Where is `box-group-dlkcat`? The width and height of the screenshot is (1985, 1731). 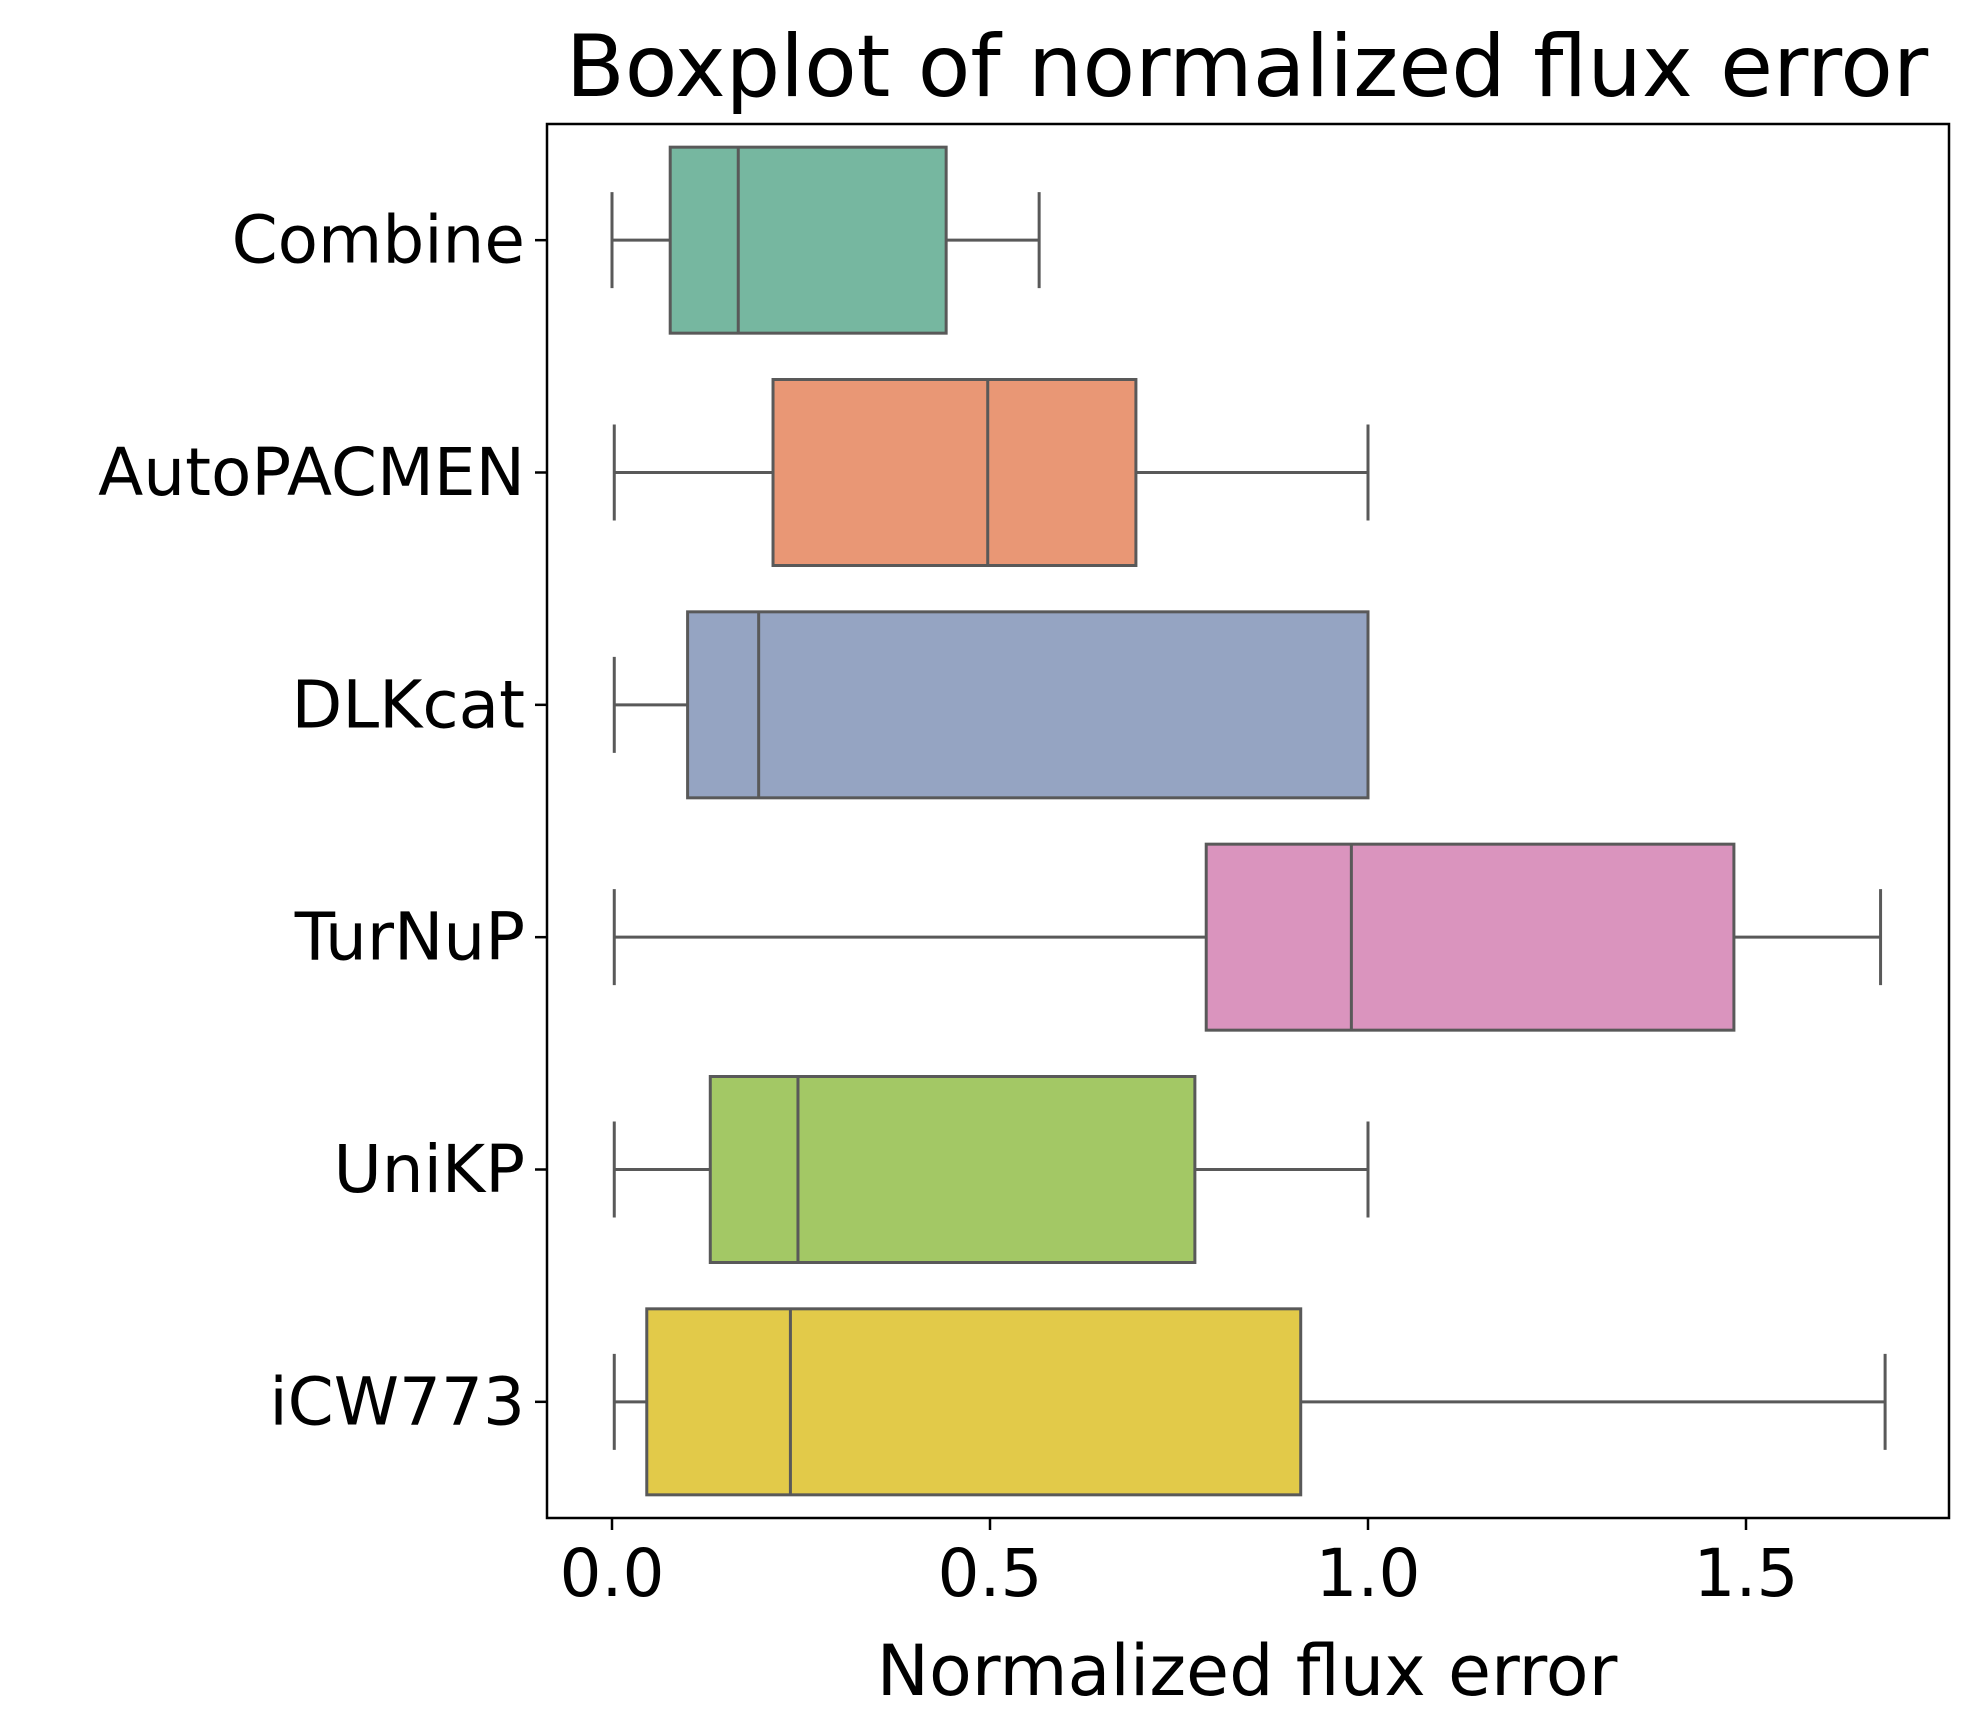
box-group-dlkcat is located at coordinates (991, 705).